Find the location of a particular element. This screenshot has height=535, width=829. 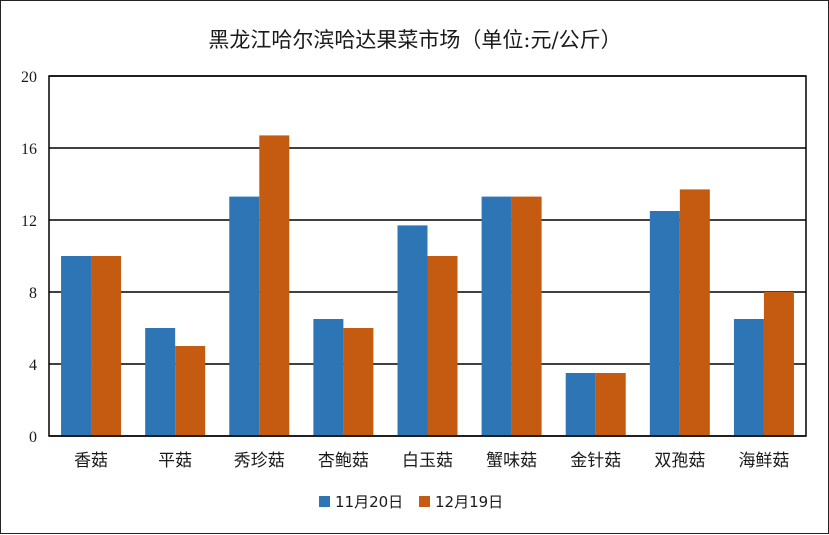

legend-label-1: 11月20日 is located at coordinates (369, 502).